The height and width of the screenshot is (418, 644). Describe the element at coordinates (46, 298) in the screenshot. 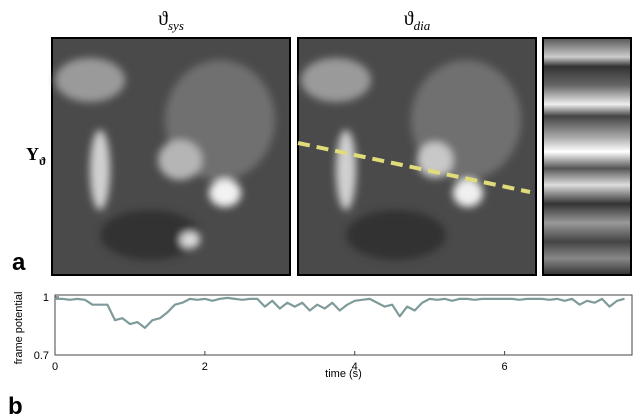

I see `y-tick-label: 1` at that location.